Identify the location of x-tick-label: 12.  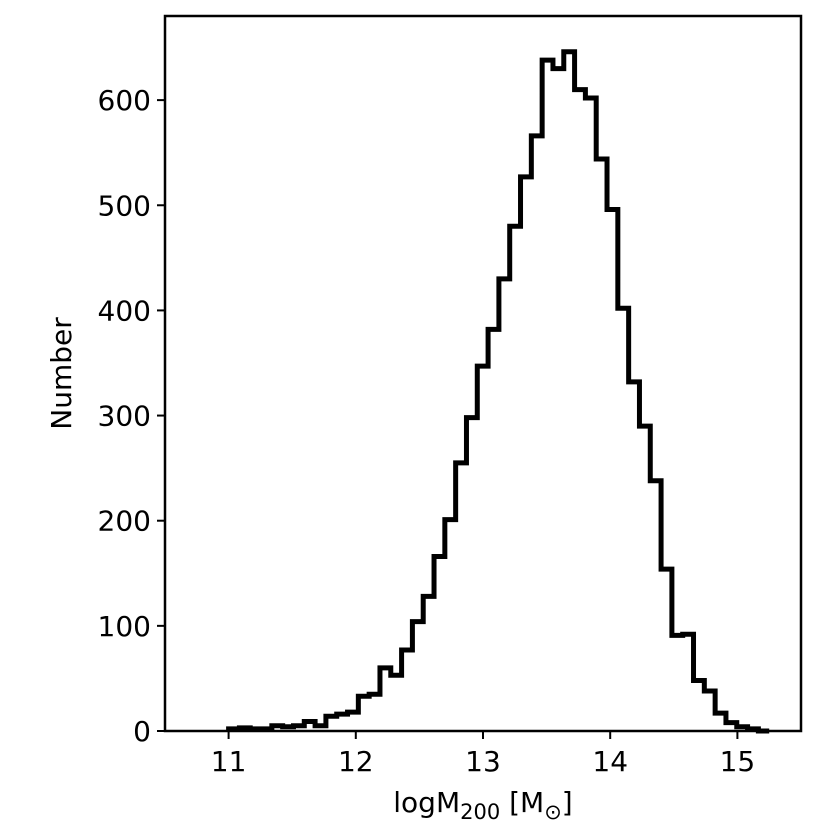
(356, 761).